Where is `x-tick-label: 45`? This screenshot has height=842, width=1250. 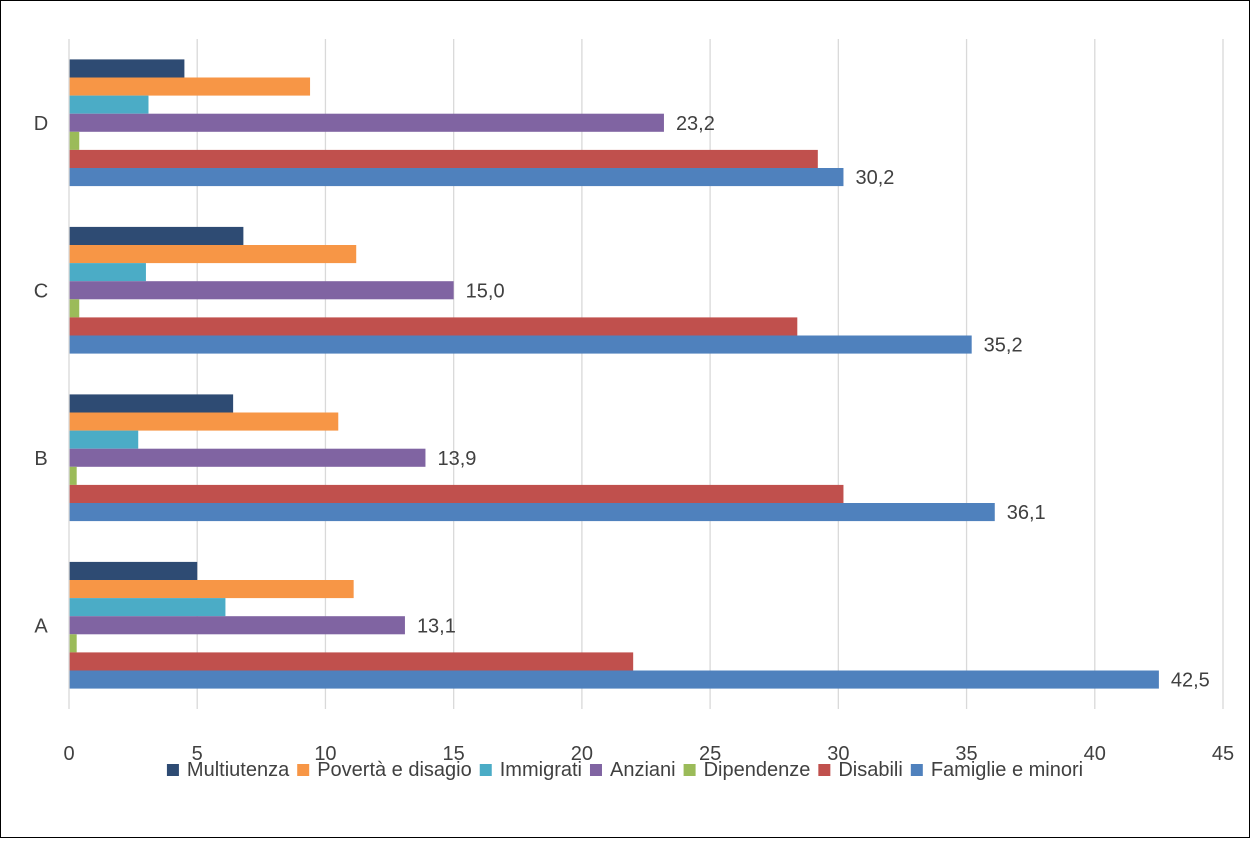 x-tick-label: 45 is located at coordinates (1223, 754).